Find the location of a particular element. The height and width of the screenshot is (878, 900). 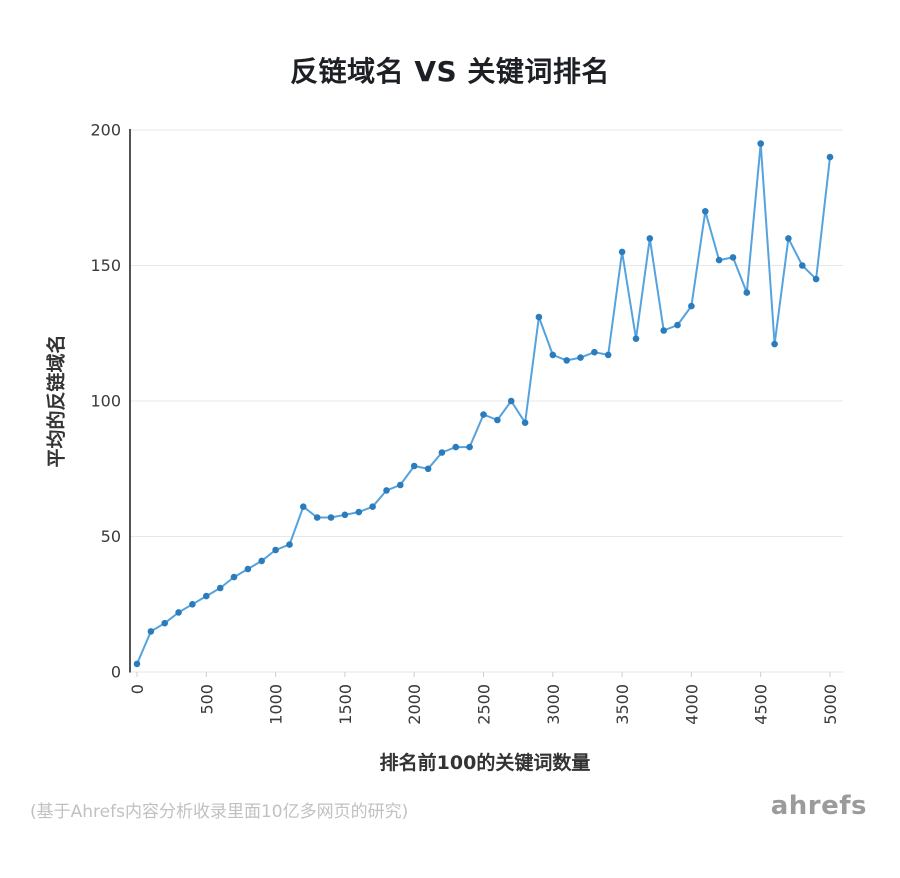

chart-title: 反链域名 VS 关键词排名 is located at coordinates (450, 71).